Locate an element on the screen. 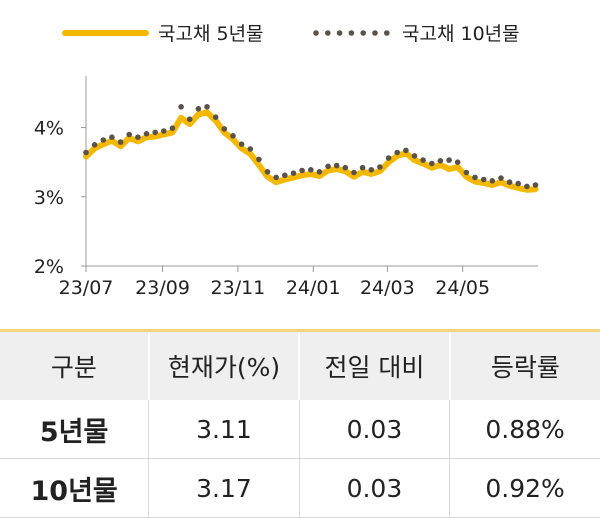 The image size is (600, 518). y-tick-label: 2% is located at coordinates (49, 267).